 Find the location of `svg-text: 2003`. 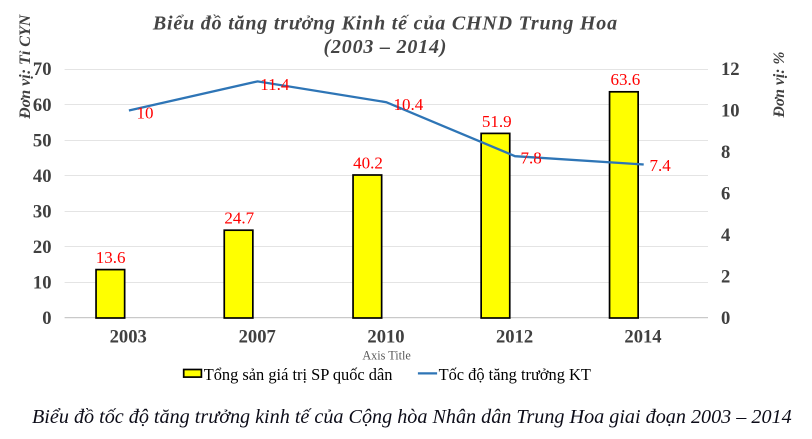

svg-text: 2003 is located at coordinates (128, 336).